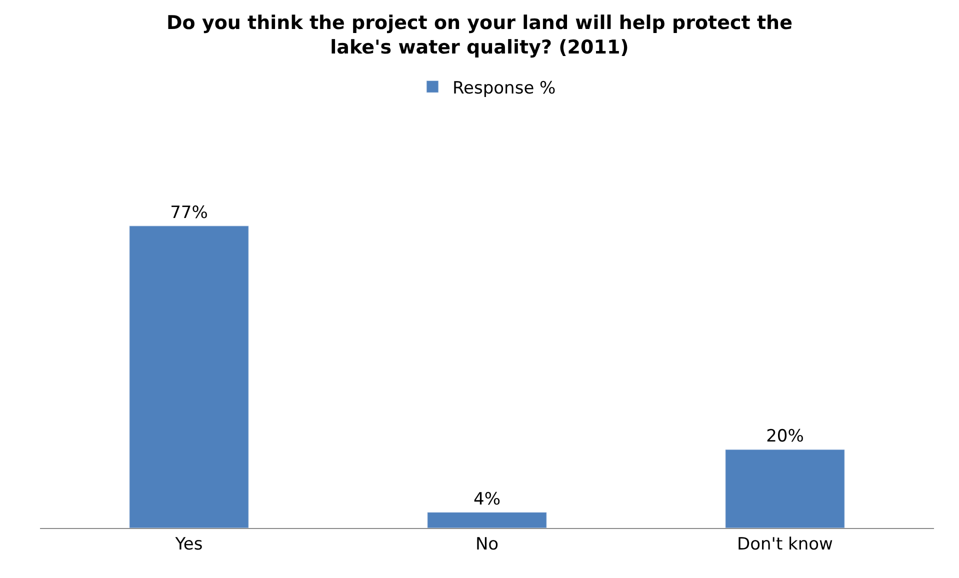 The width and height of the screenshot is (959, 578). Describe the element at coordinates (487, 544) in the screenshot. I see `x-tick-label: No` at that location.